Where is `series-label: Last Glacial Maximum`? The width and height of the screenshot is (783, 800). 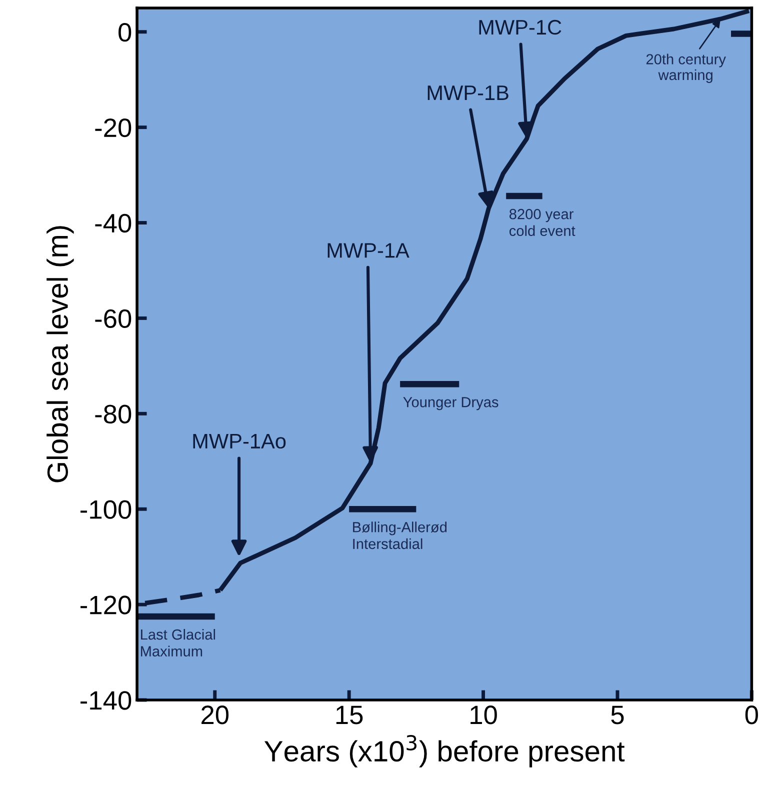 series-label: Last Glacial Maximum is located at coordinates (178, 642).